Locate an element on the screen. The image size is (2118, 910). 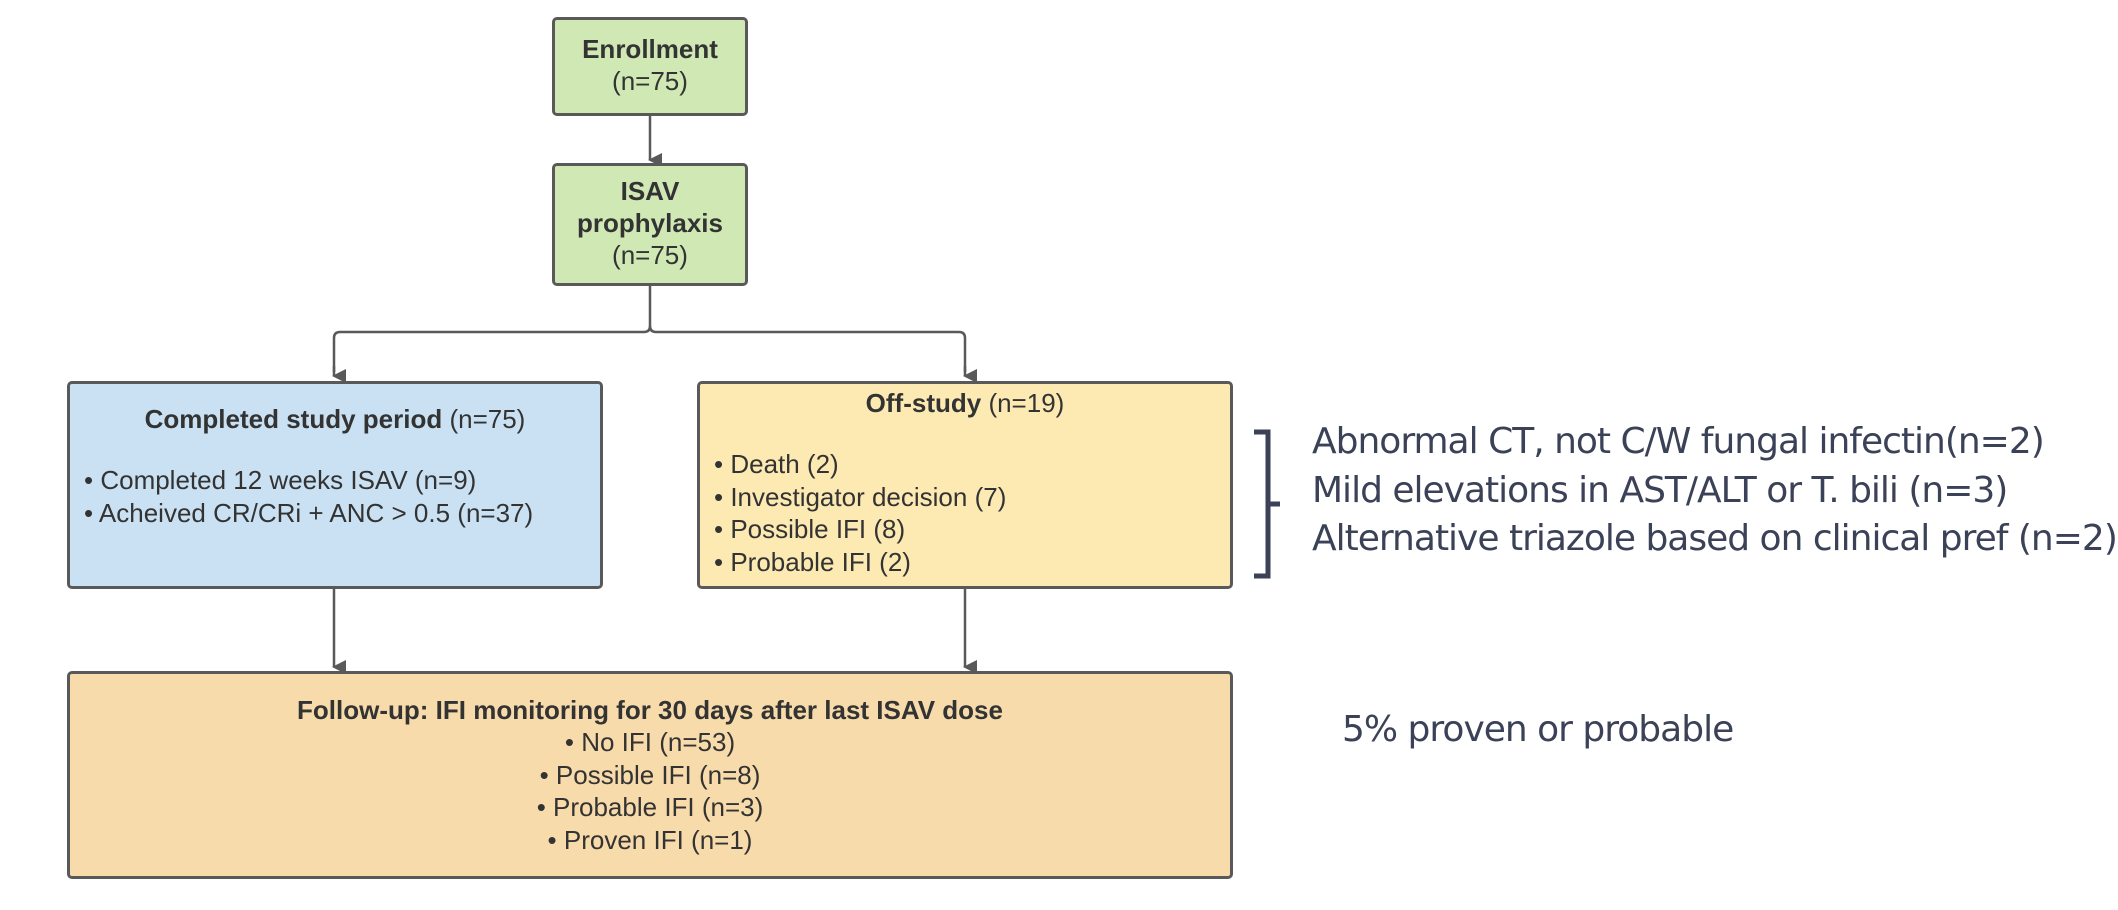
summary-note: 5% proven or probable is located at coordinates (1538, 729).